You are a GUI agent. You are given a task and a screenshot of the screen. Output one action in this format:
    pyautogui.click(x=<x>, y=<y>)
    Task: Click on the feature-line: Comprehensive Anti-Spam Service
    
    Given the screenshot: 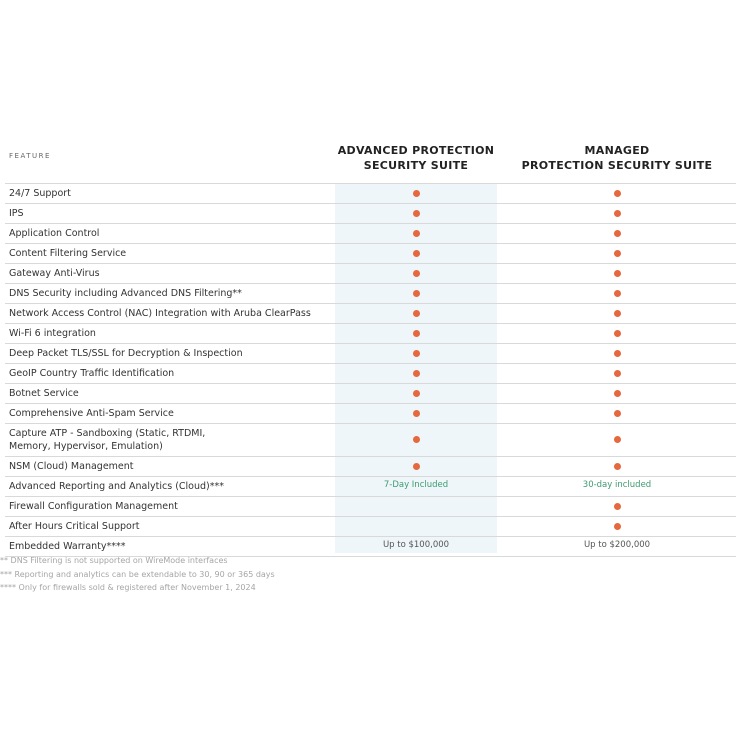 What is the action you would take?
    pyautogui.click(x=91, y=413)
    